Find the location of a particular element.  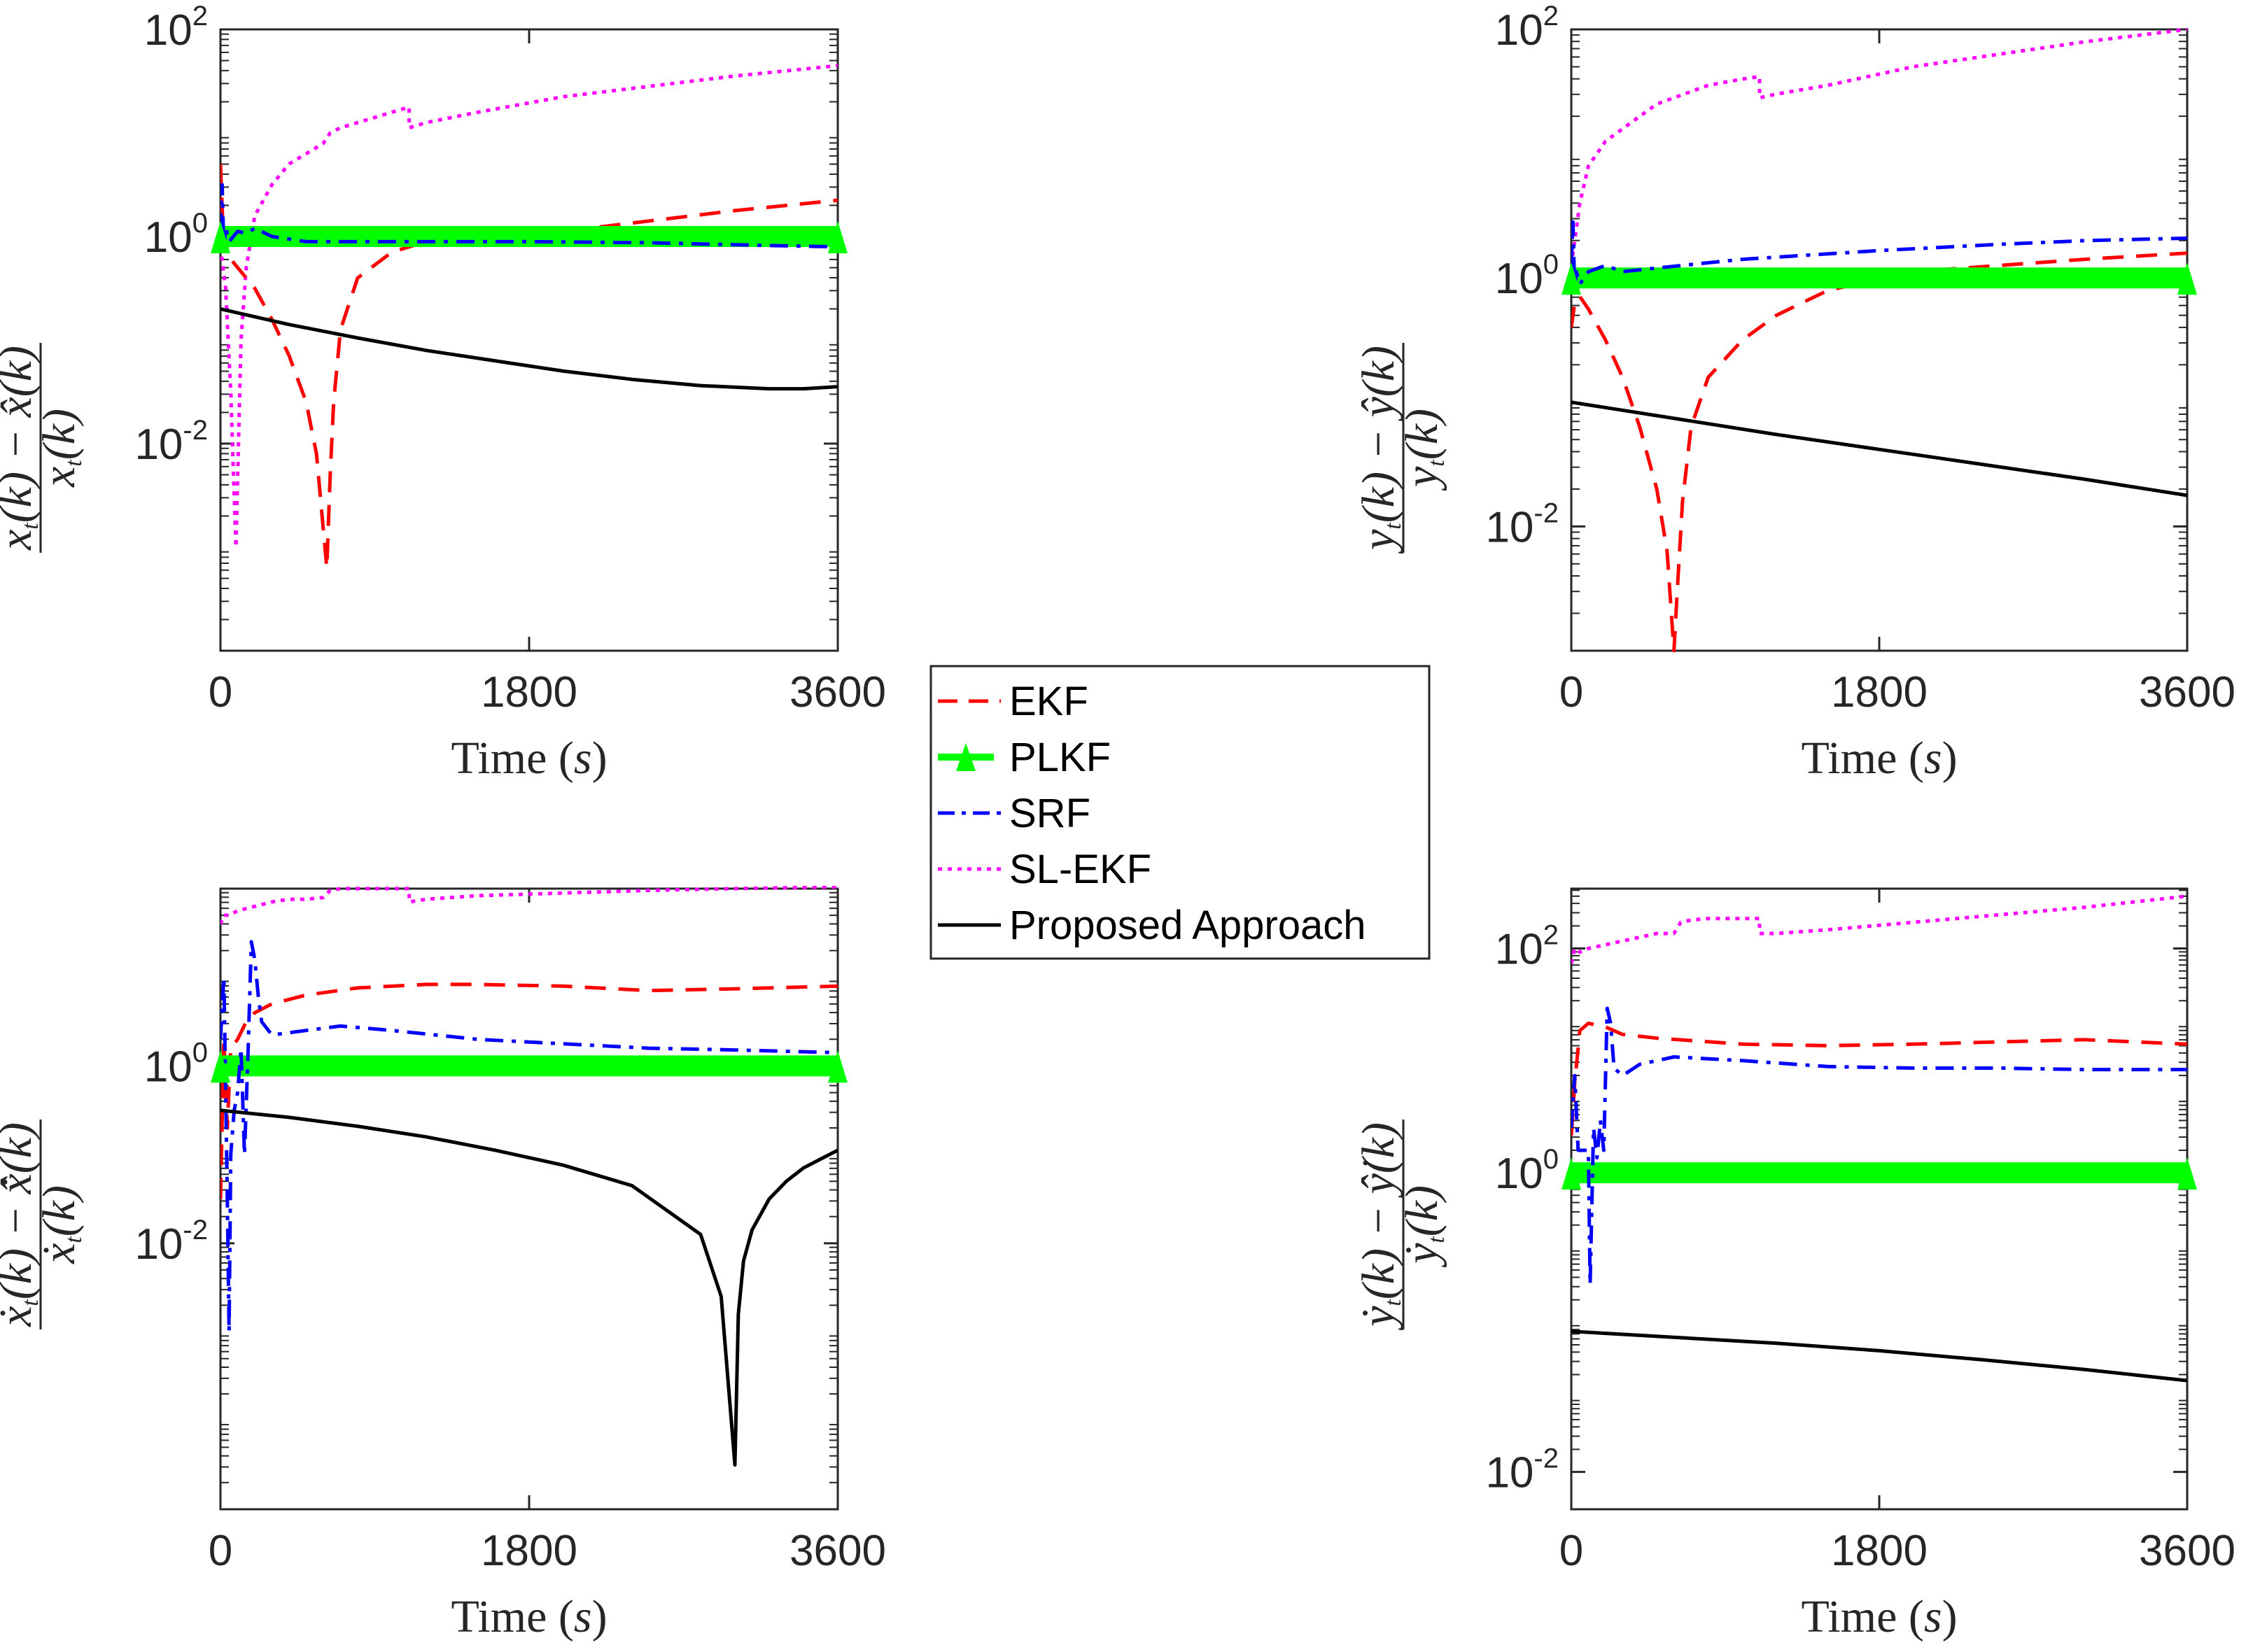

legend-label-proposed-approach: Proposed Approach is located at coordinates (1187, 926).